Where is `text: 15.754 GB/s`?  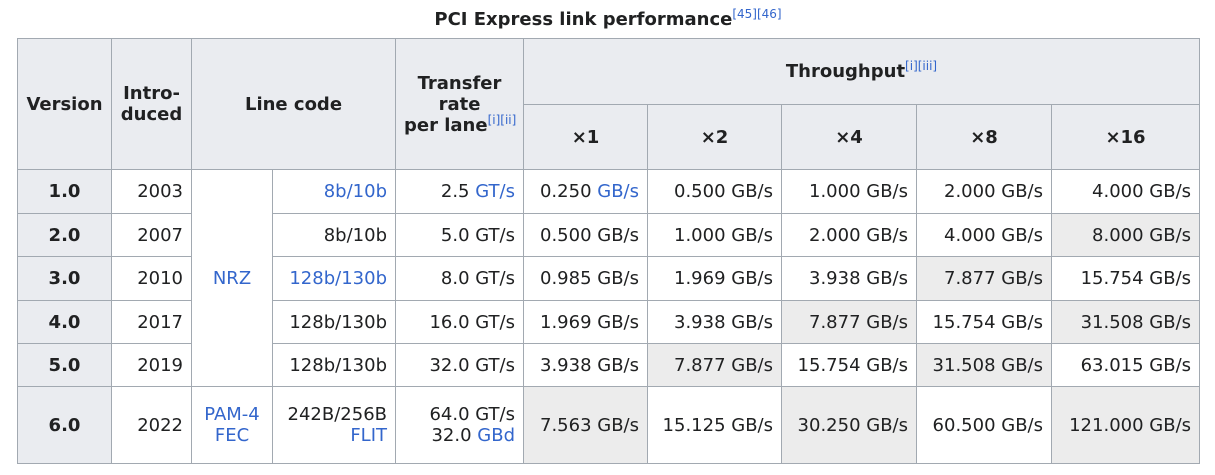 text: 15.754 GB/s is located at coordinates (987, 322).